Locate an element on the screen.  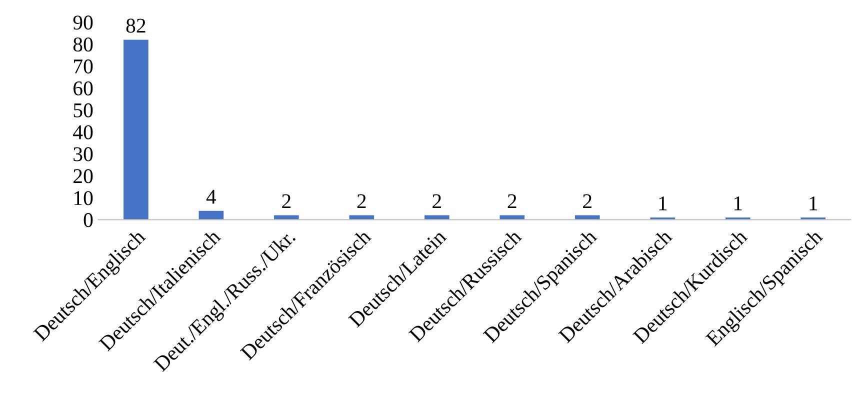
y-tick-label: 20 is located at coordinates (83, 176).